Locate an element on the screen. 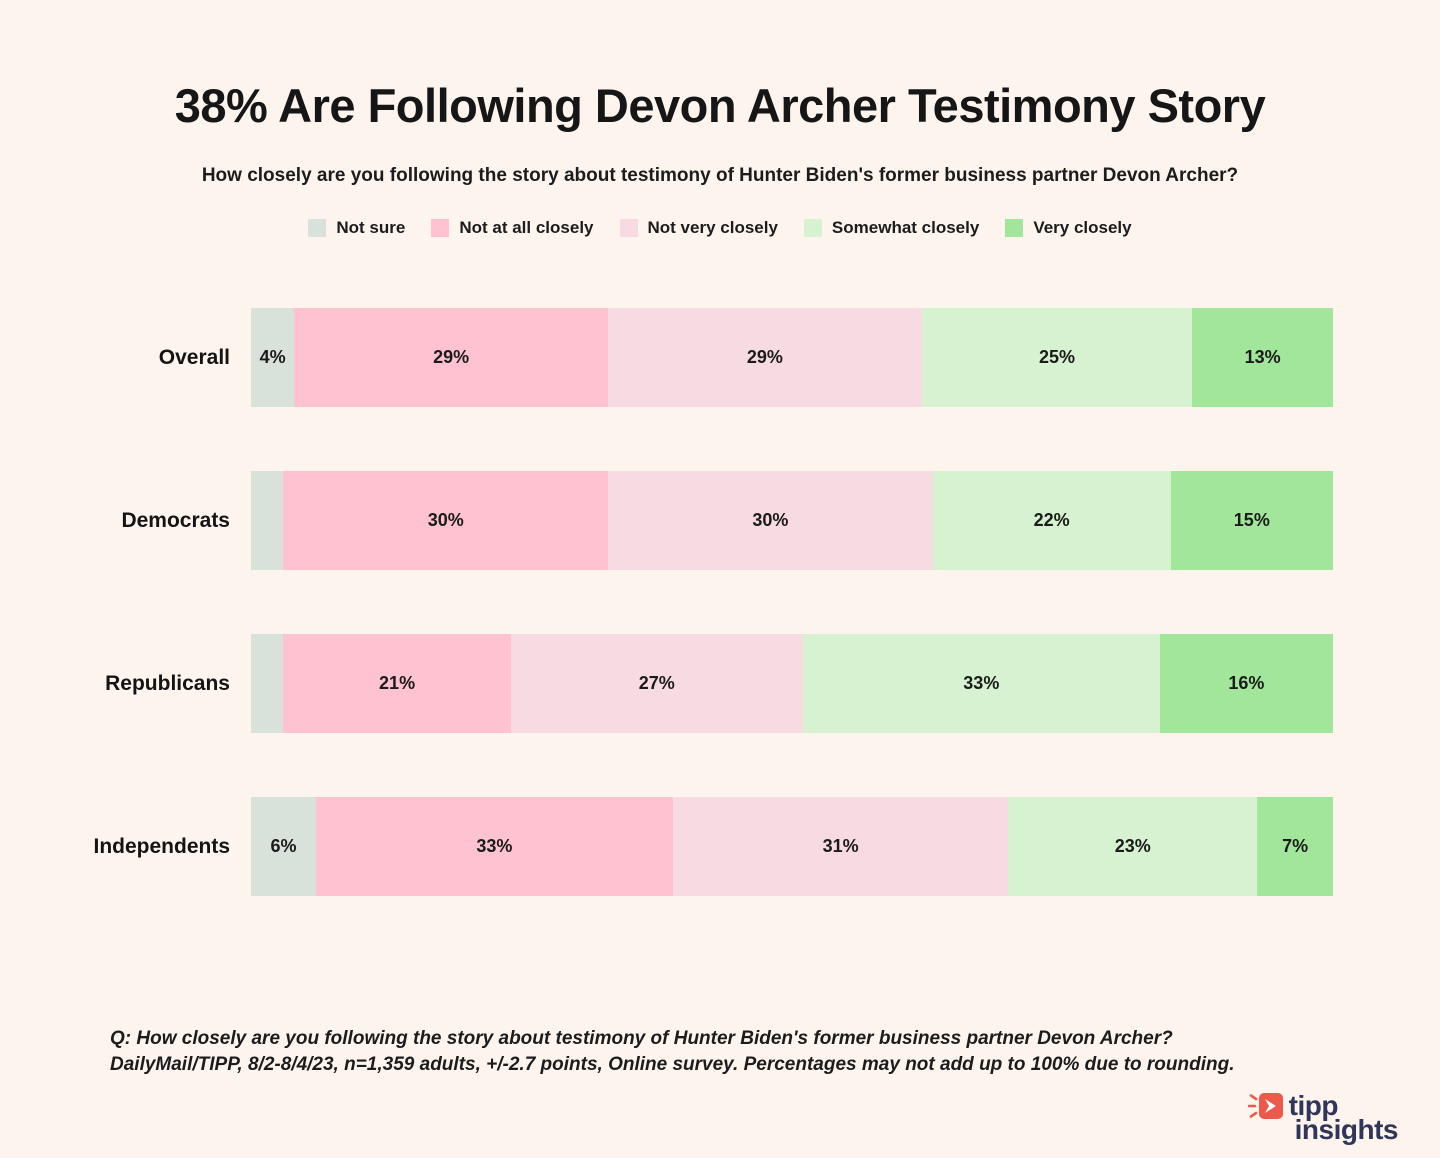 This screenshot has height=1158, width=1440. segment-value-label: 15% is located at coordinates (1251, 520).